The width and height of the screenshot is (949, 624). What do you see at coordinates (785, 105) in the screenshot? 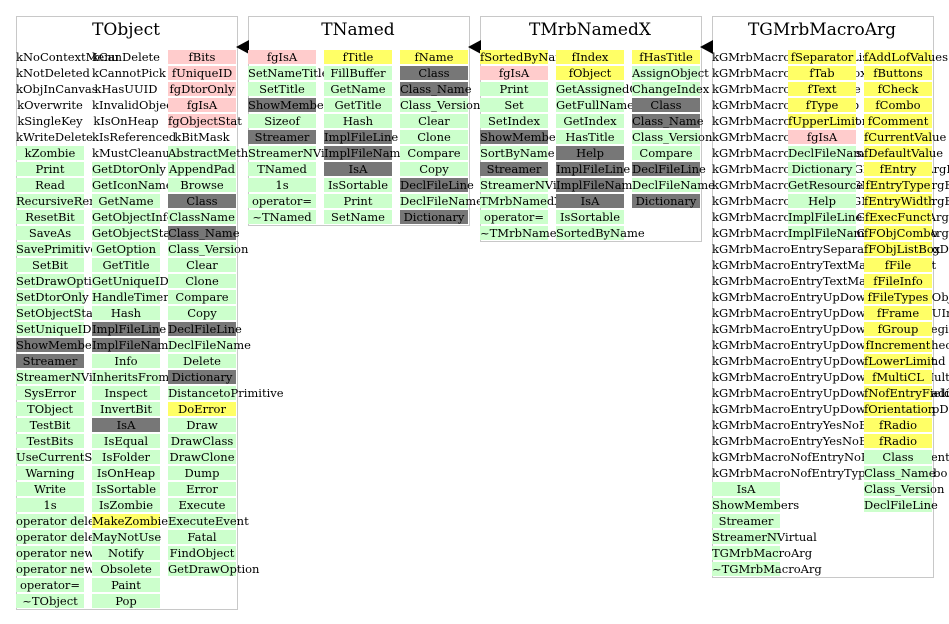
I see `member-cell: kGMrbMacroEntryGroup` at bounding box center [785, 105].